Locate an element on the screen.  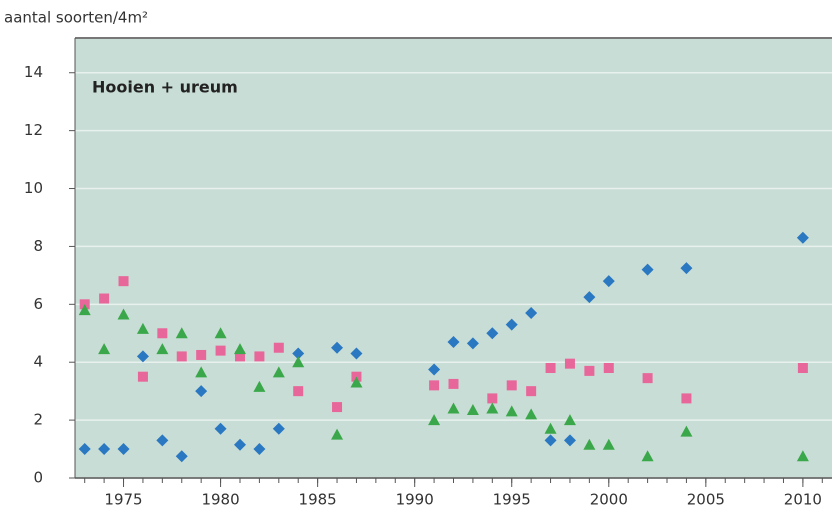
y-tick-label: 0 is located at coordinates (38, 478).